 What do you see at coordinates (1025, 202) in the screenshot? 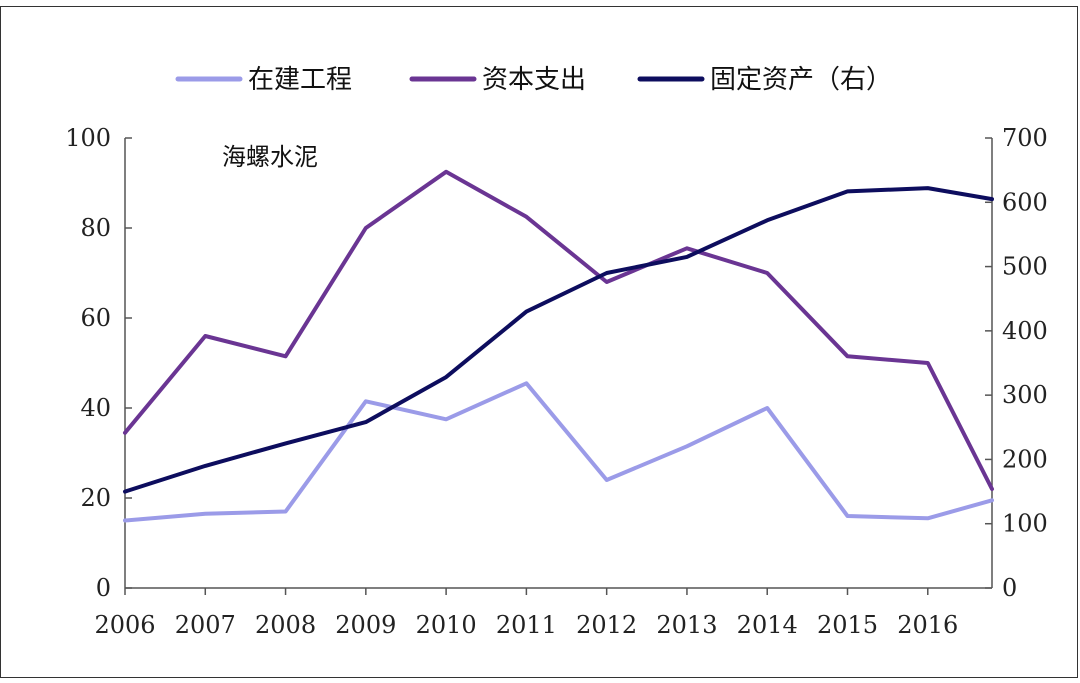
I see `right-tick-label: 600` at bounding box center [1025, 202].